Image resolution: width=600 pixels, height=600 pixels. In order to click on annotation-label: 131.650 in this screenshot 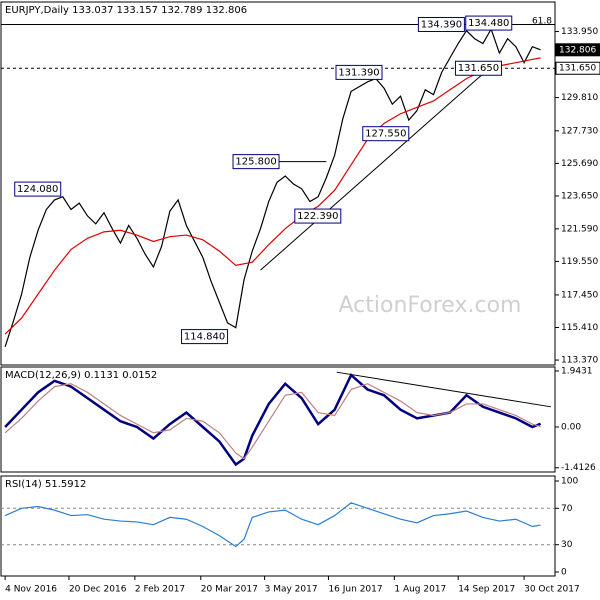, I will do `click(478, 68)`.